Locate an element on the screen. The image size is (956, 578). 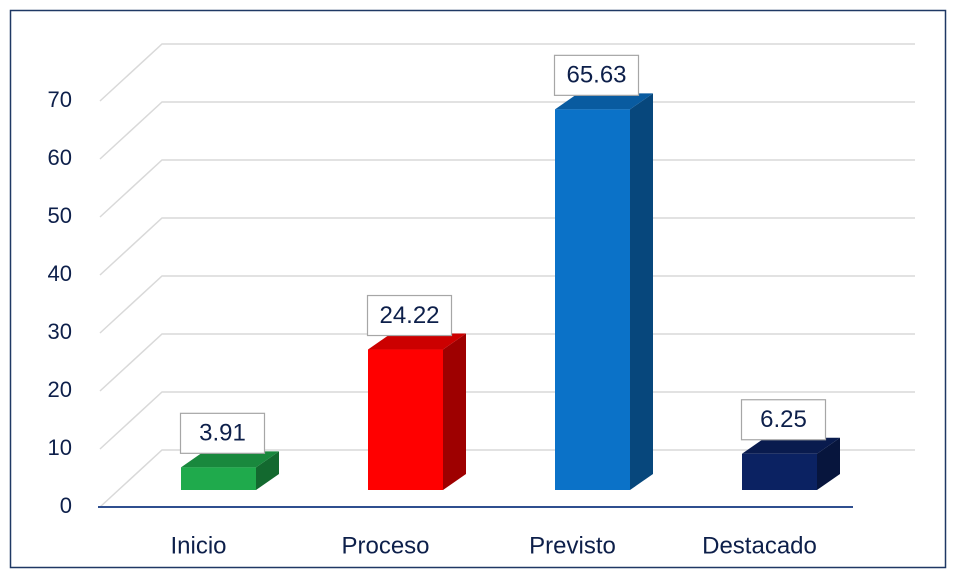
x-tick-label: Previsto is located at coordinates (572, 545).